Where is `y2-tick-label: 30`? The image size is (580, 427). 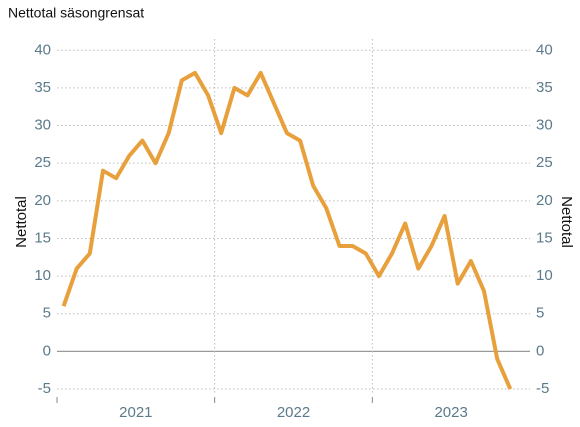 y2-tick-label: 30 is located at coordinates (544, 125).